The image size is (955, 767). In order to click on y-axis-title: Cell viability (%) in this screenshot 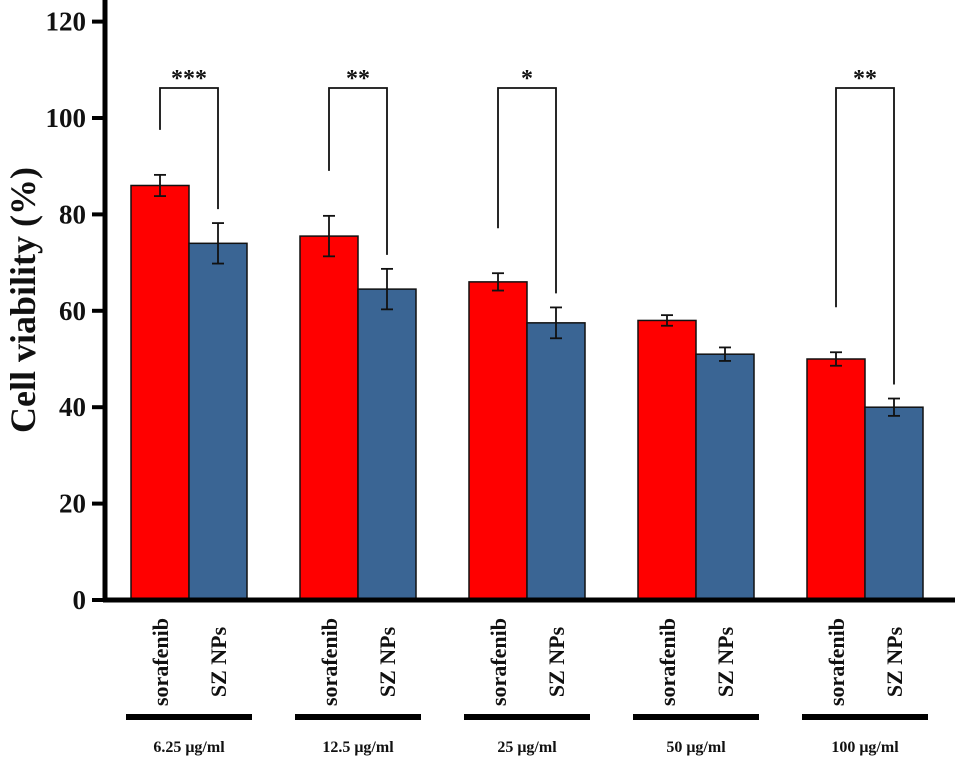, I will do `click(23, 300)`.